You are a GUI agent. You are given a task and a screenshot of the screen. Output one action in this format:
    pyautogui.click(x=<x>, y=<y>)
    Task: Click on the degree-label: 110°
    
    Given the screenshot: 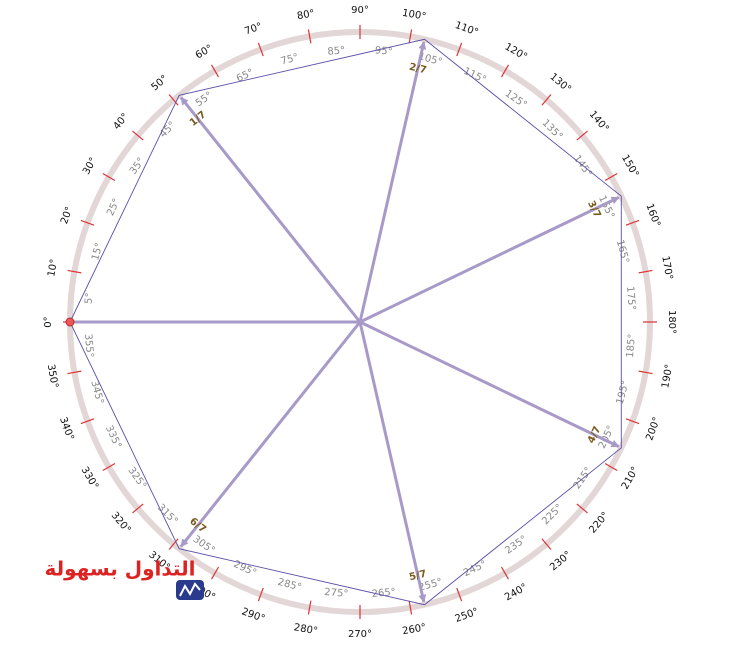 What is the action you would take?
    pyautogui.click(x=466, y=29)
    